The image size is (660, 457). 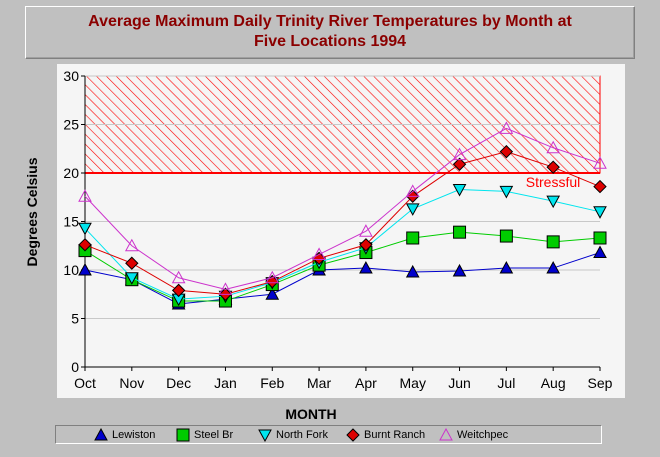 What do you see at coordinates (75, 319) in the screenshot?
I see `y-tick-label: 5` at bounding box center [75, 319].